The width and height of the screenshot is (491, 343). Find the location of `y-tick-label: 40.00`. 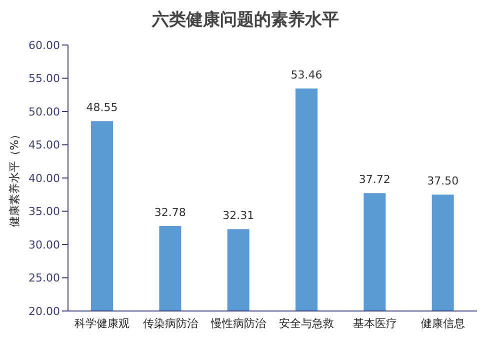

y-tick-label: 40.00 is located at coordinates (44, 178).